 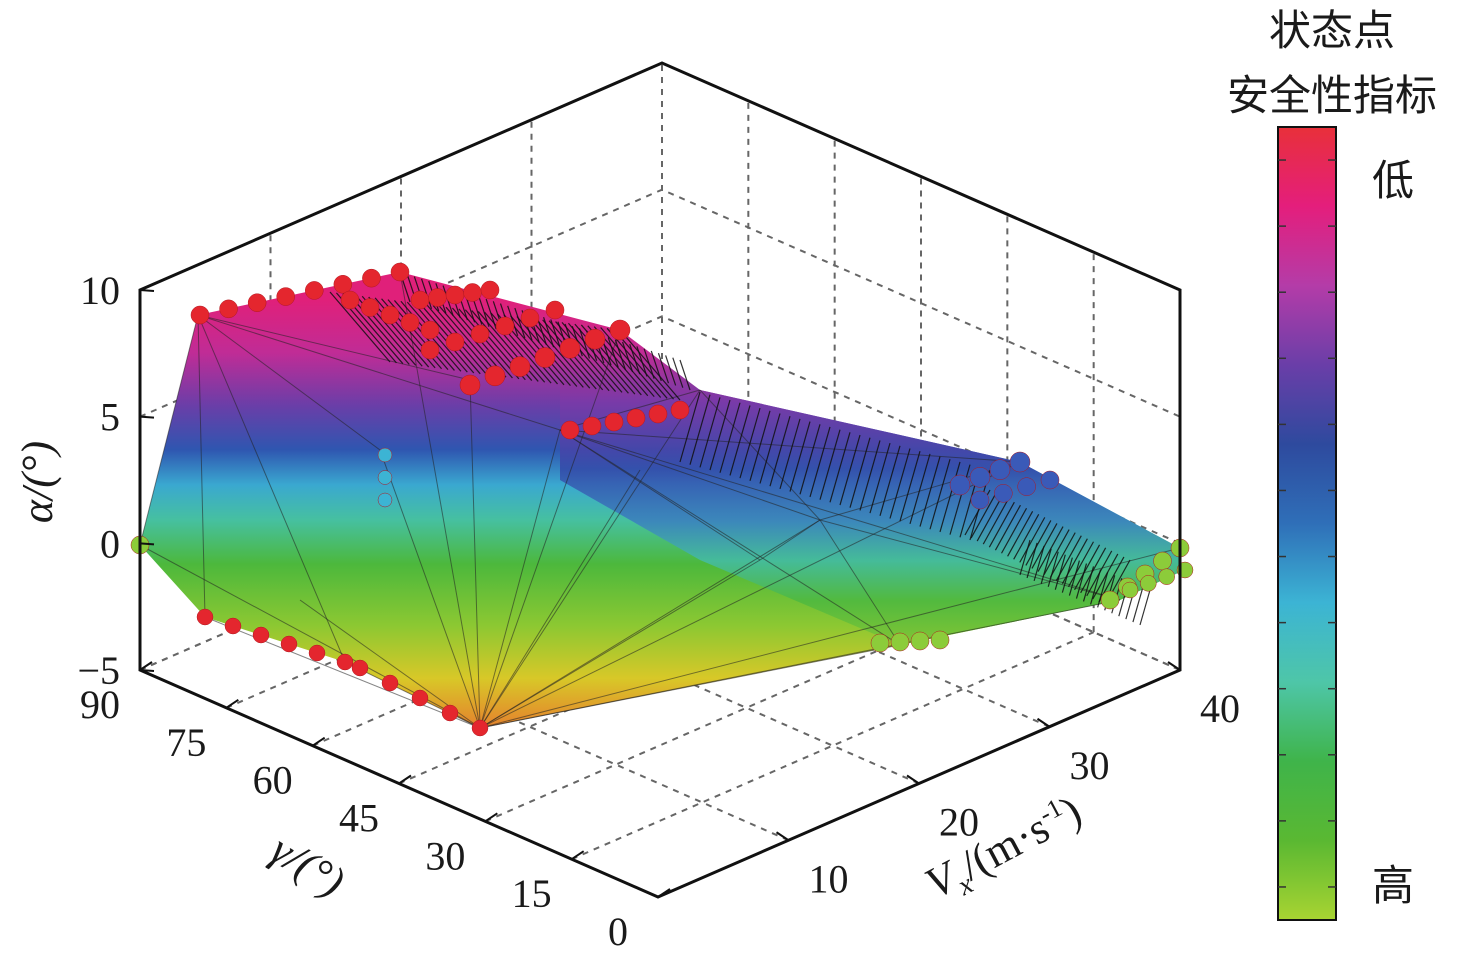 I want to click on y-tick-label: 15, so click(x=532, y=893).